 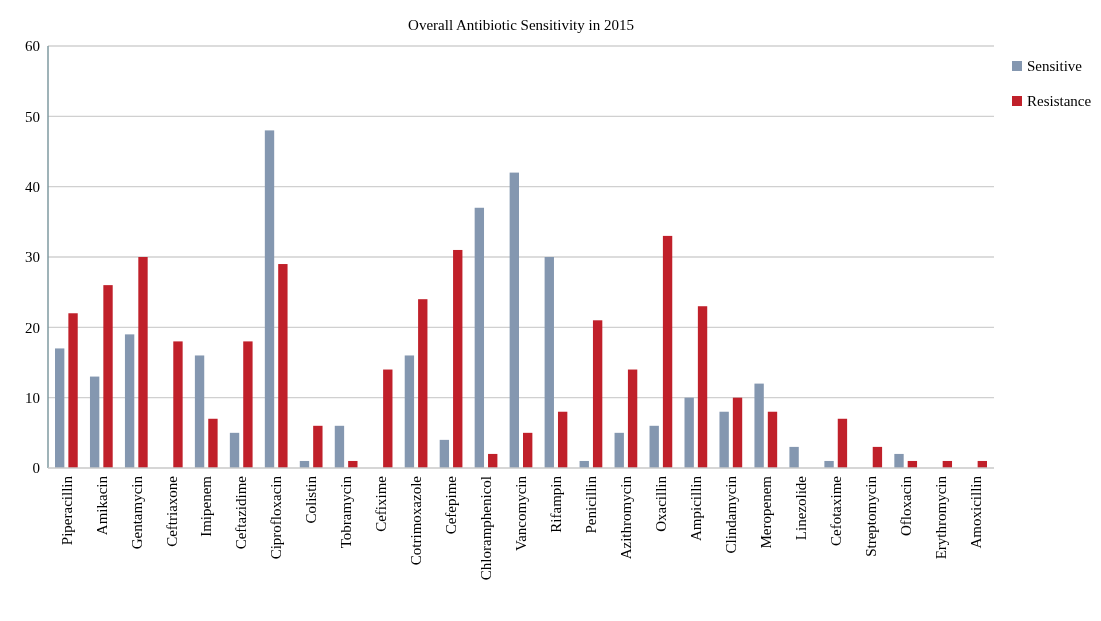 What do you see at coordinates (346, 512) in the screenshot?
I see `x-tick-label: Tobramycin` at bounding box center [346, 512].